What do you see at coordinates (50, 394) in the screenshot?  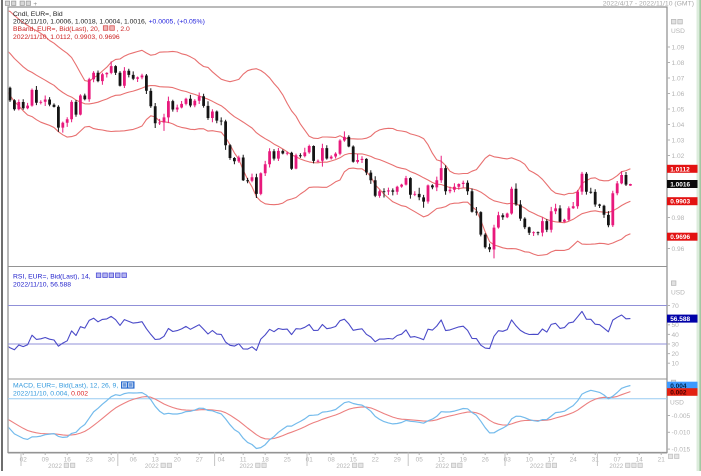 I see `svg-text: 2022/11/10, 0.004, 0.002` at bounding box center [50, 394].